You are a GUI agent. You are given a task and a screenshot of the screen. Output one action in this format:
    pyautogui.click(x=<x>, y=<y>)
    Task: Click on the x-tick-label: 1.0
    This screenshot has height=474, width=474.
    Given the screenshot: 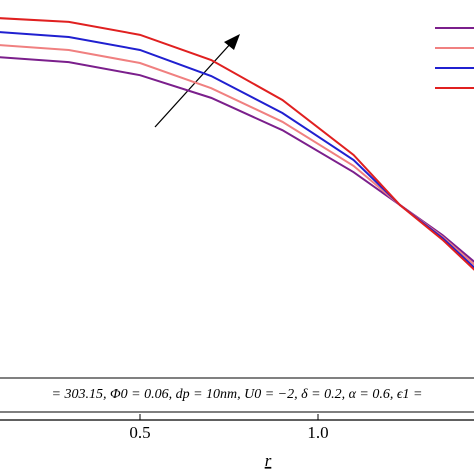 What is the action you would take?
    pyautogui.click(x=317, y=432)
    